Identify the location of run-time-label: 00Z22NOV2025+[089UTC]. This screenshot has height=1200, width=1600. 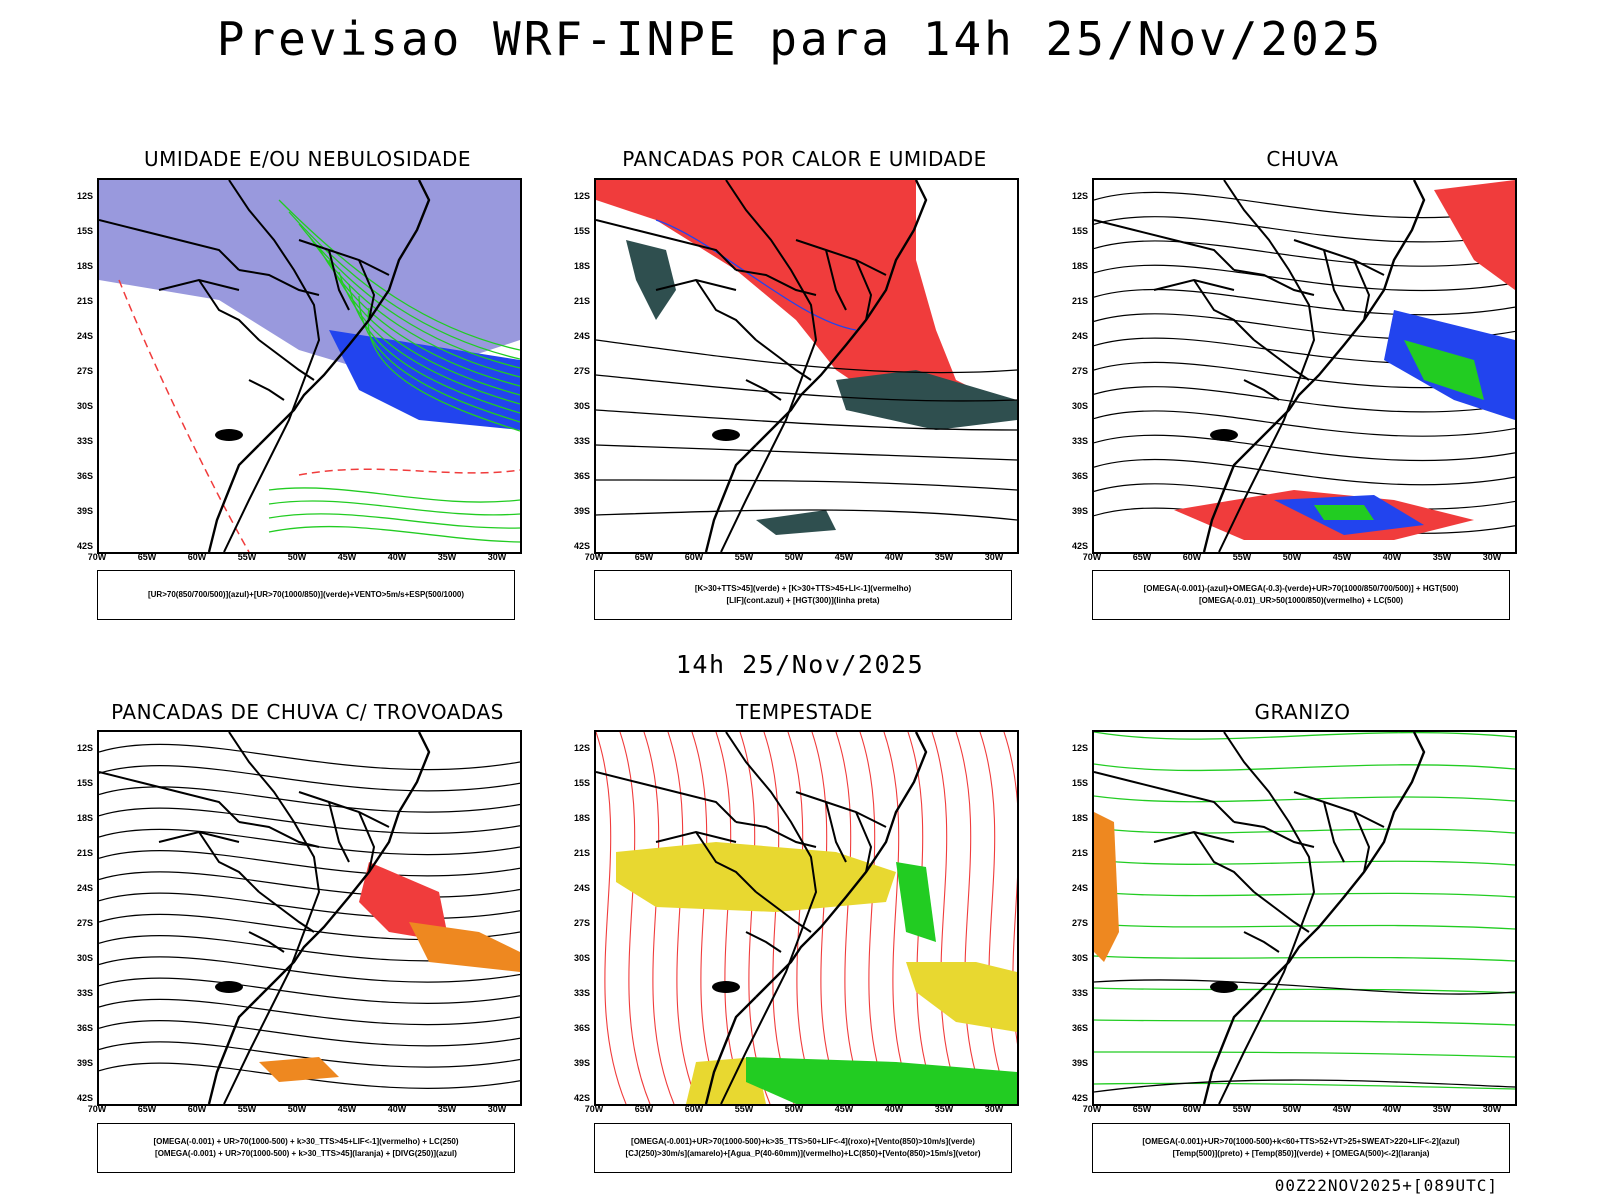
(1386, 1185).